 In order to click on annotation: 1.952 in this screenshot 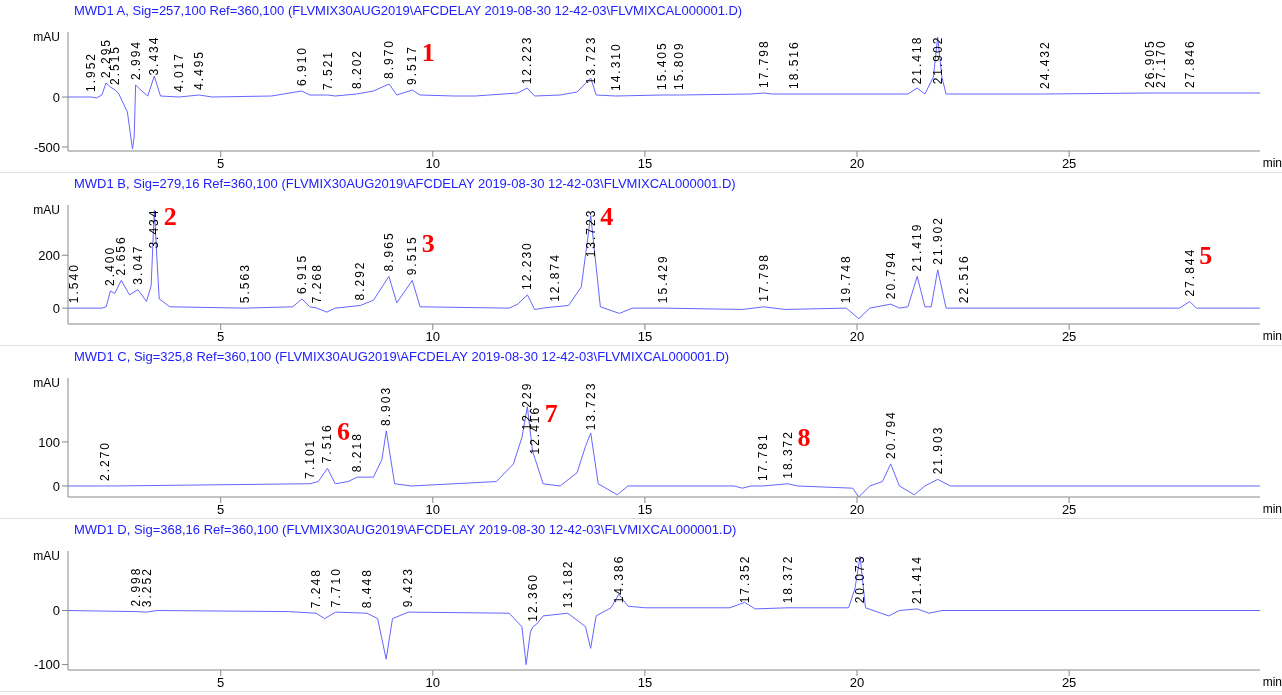, I will do `click(91, 71)`.